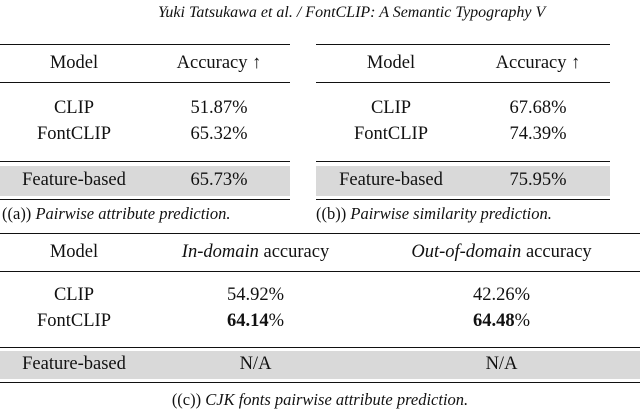 This screenshot has width=640, height=413. What do you see at coordinates (247, 321) in the screenshot?
I see `table-c-in-bold: 64.14` at bounding box center [247, 321].